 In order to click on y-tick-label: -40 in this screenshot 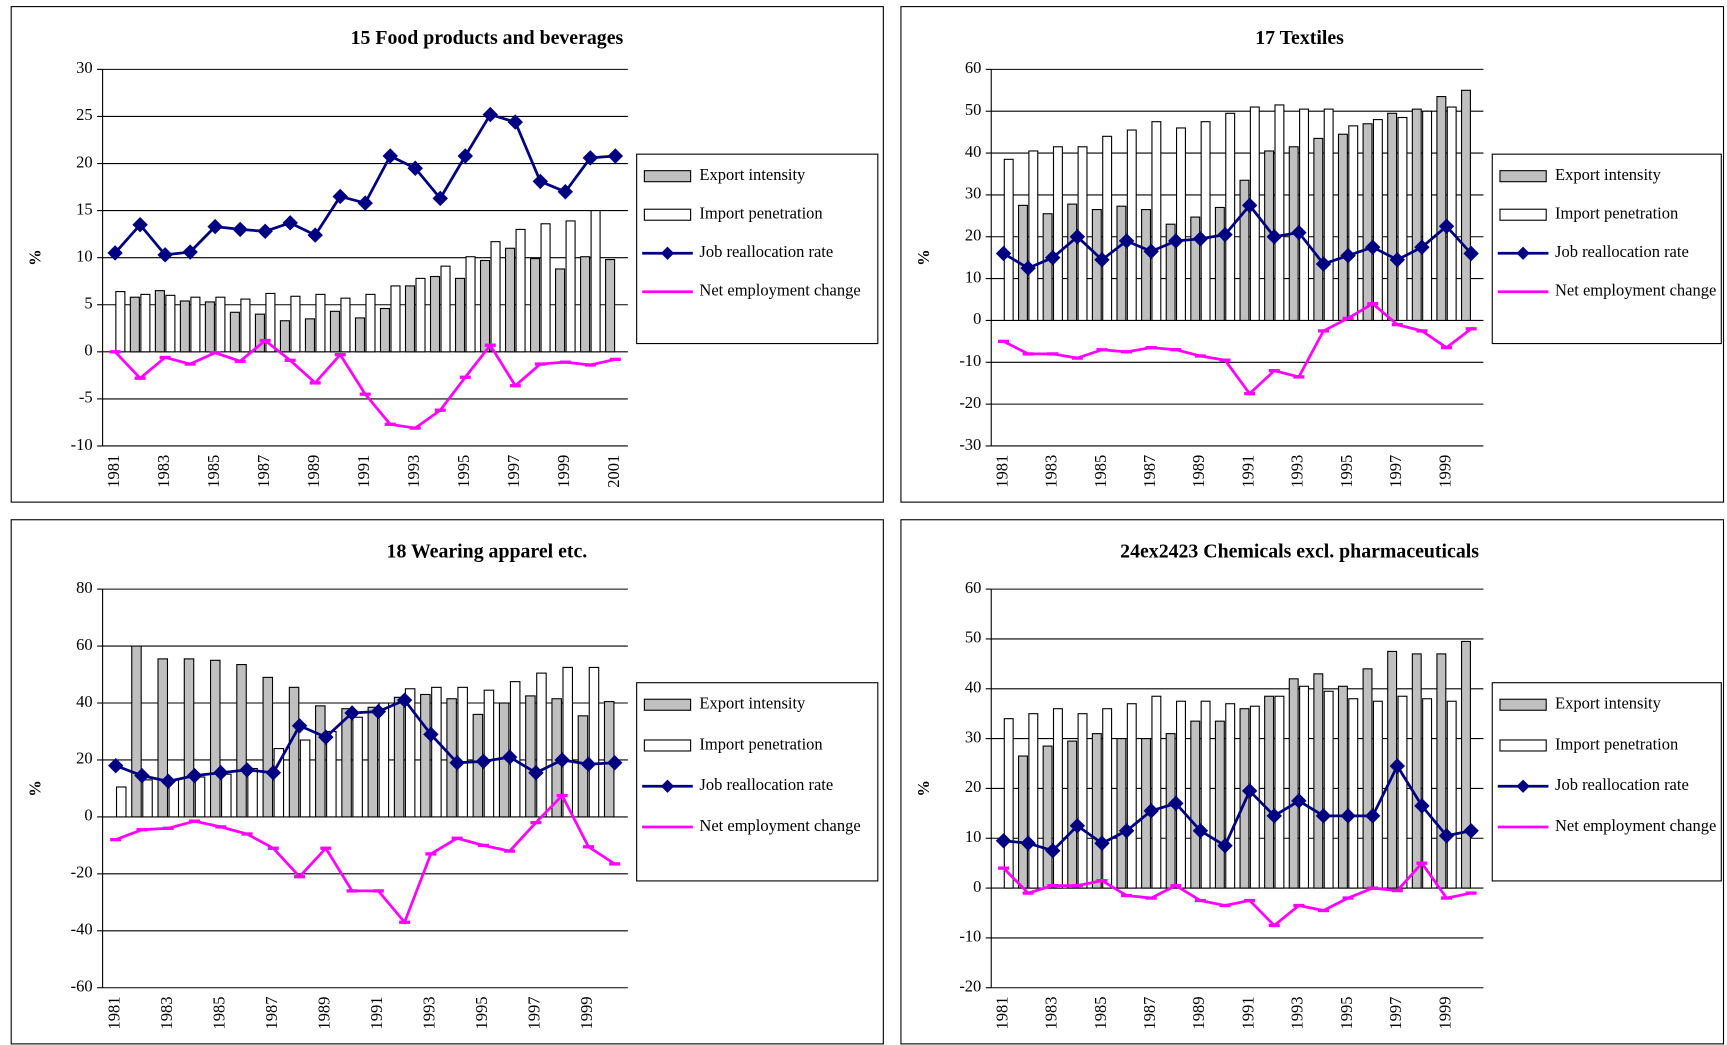, I will do `click(82, 929)`.